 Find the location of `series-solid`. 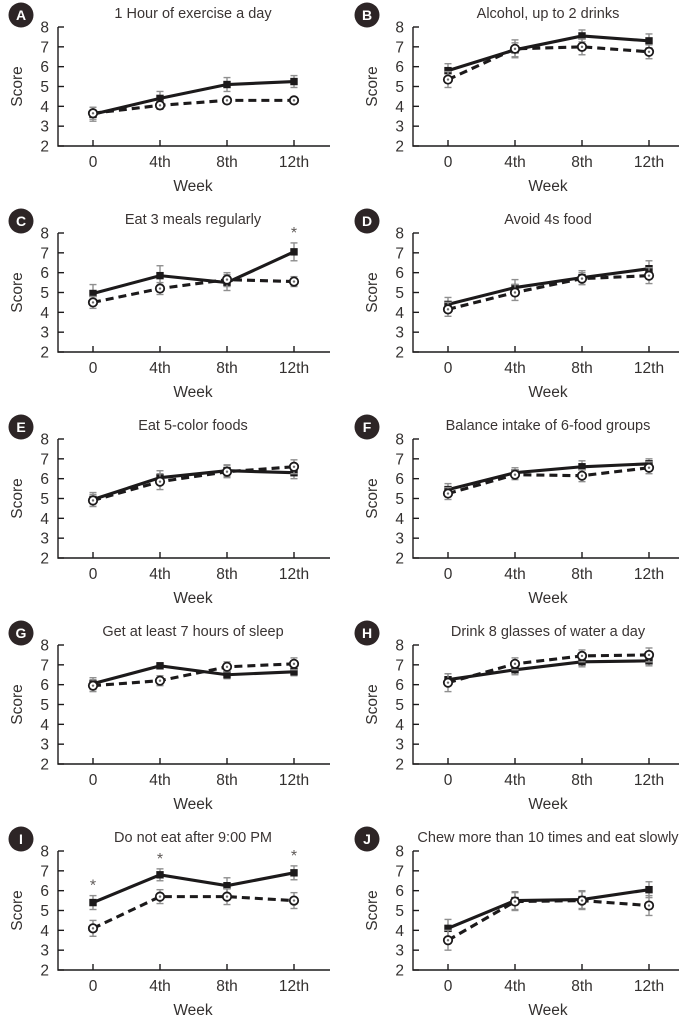

series-solid is located at coordinates (548, 671).